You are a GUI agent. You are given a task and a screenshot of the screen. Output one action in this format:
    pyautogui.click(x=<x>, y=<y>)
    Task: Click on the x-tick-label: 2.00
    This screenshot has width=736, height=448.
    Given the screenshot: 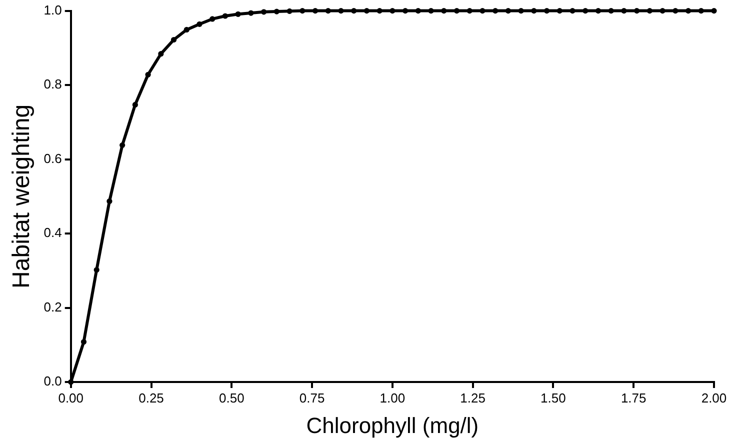 What is the action you would take?
    pyautogui.click(x=714, y=398)
    